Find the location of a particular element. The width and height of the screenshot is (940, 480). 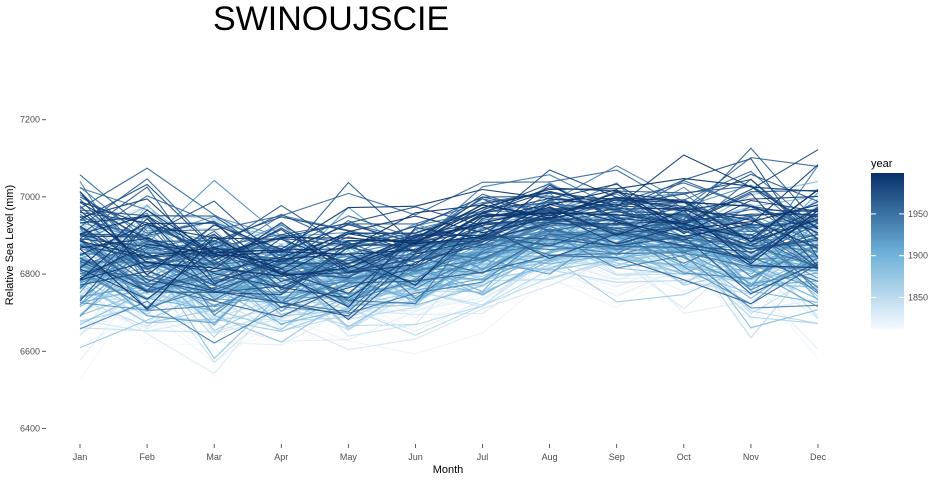

x-tick-label: Aug is located at coordinates (550, 457).